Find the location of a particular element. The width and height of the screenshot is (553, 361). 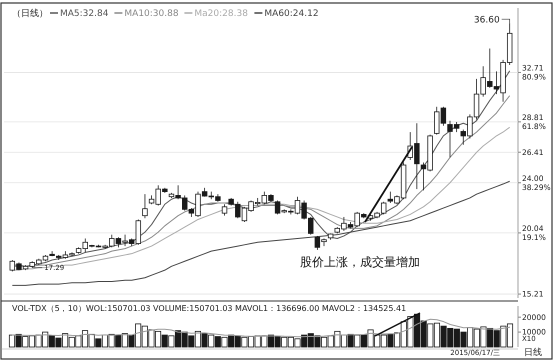

legend-label: MA60:24.12 is located at coordinates (291, 14).